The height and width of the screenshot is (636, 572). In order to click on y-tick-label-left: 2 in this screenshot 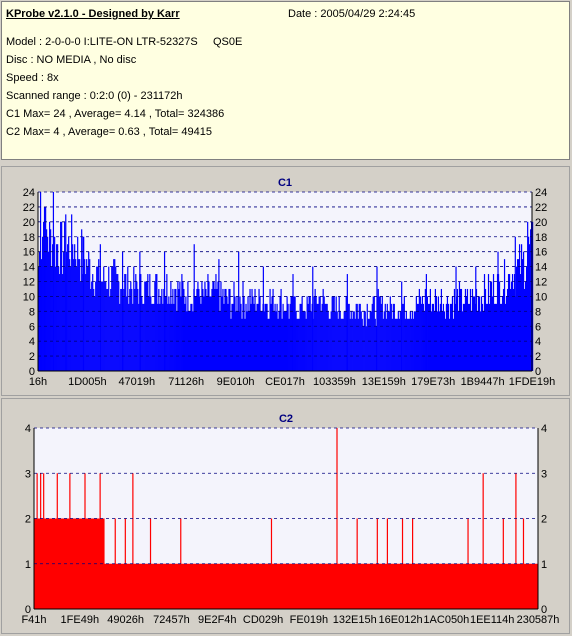, I will do `click(28, 520)`.